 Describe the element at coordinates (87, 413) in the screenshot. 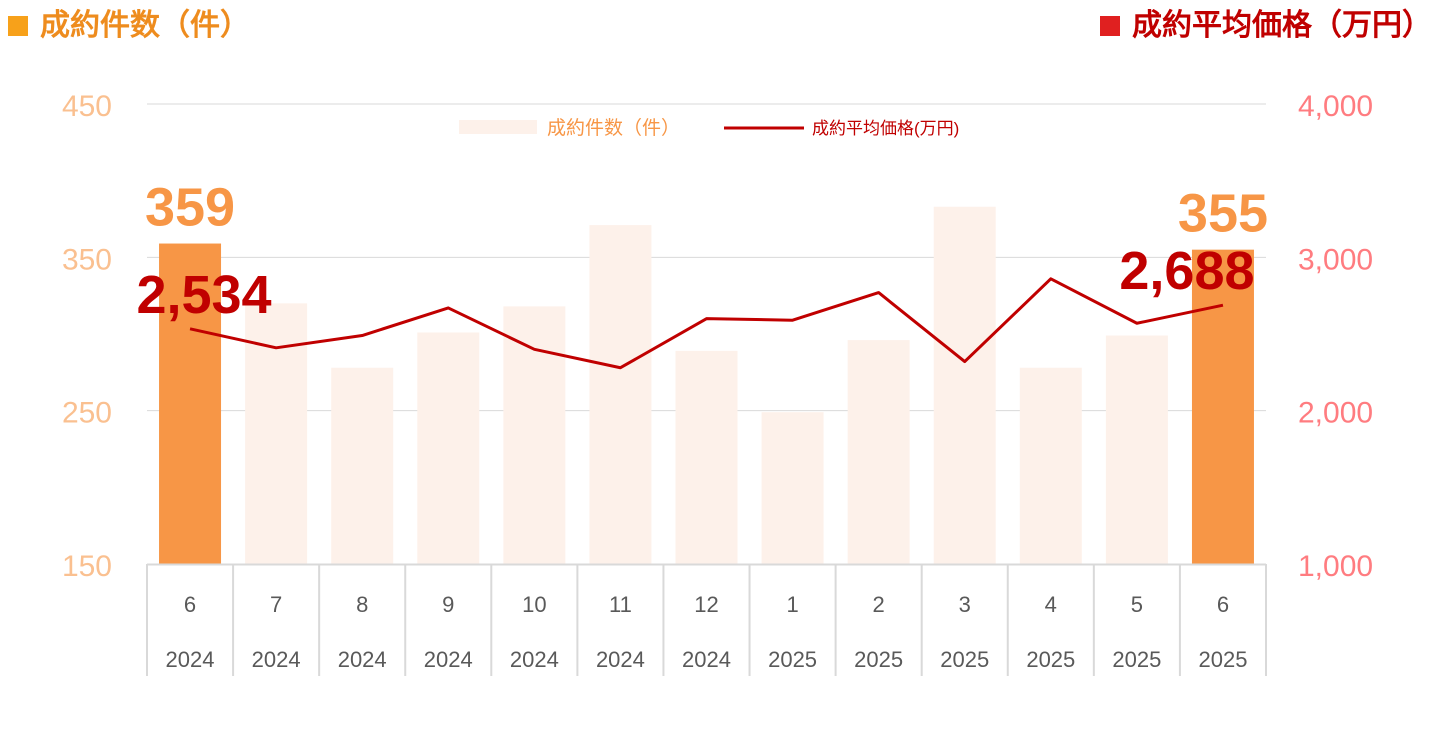

I see `left-axis-tick-label: 250` at that location.